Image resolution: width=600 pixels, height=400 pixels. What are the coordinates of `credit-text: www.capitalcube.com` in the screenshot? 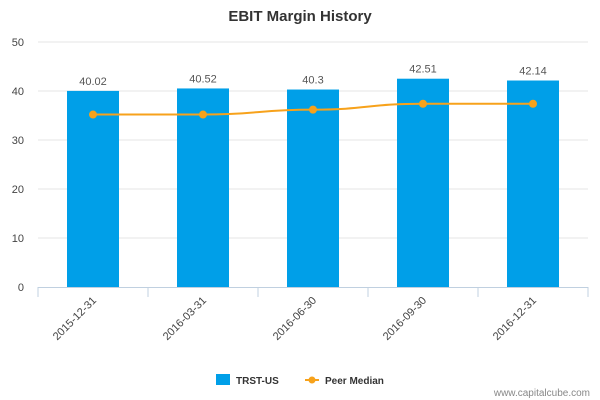 It's located at (541, 393).